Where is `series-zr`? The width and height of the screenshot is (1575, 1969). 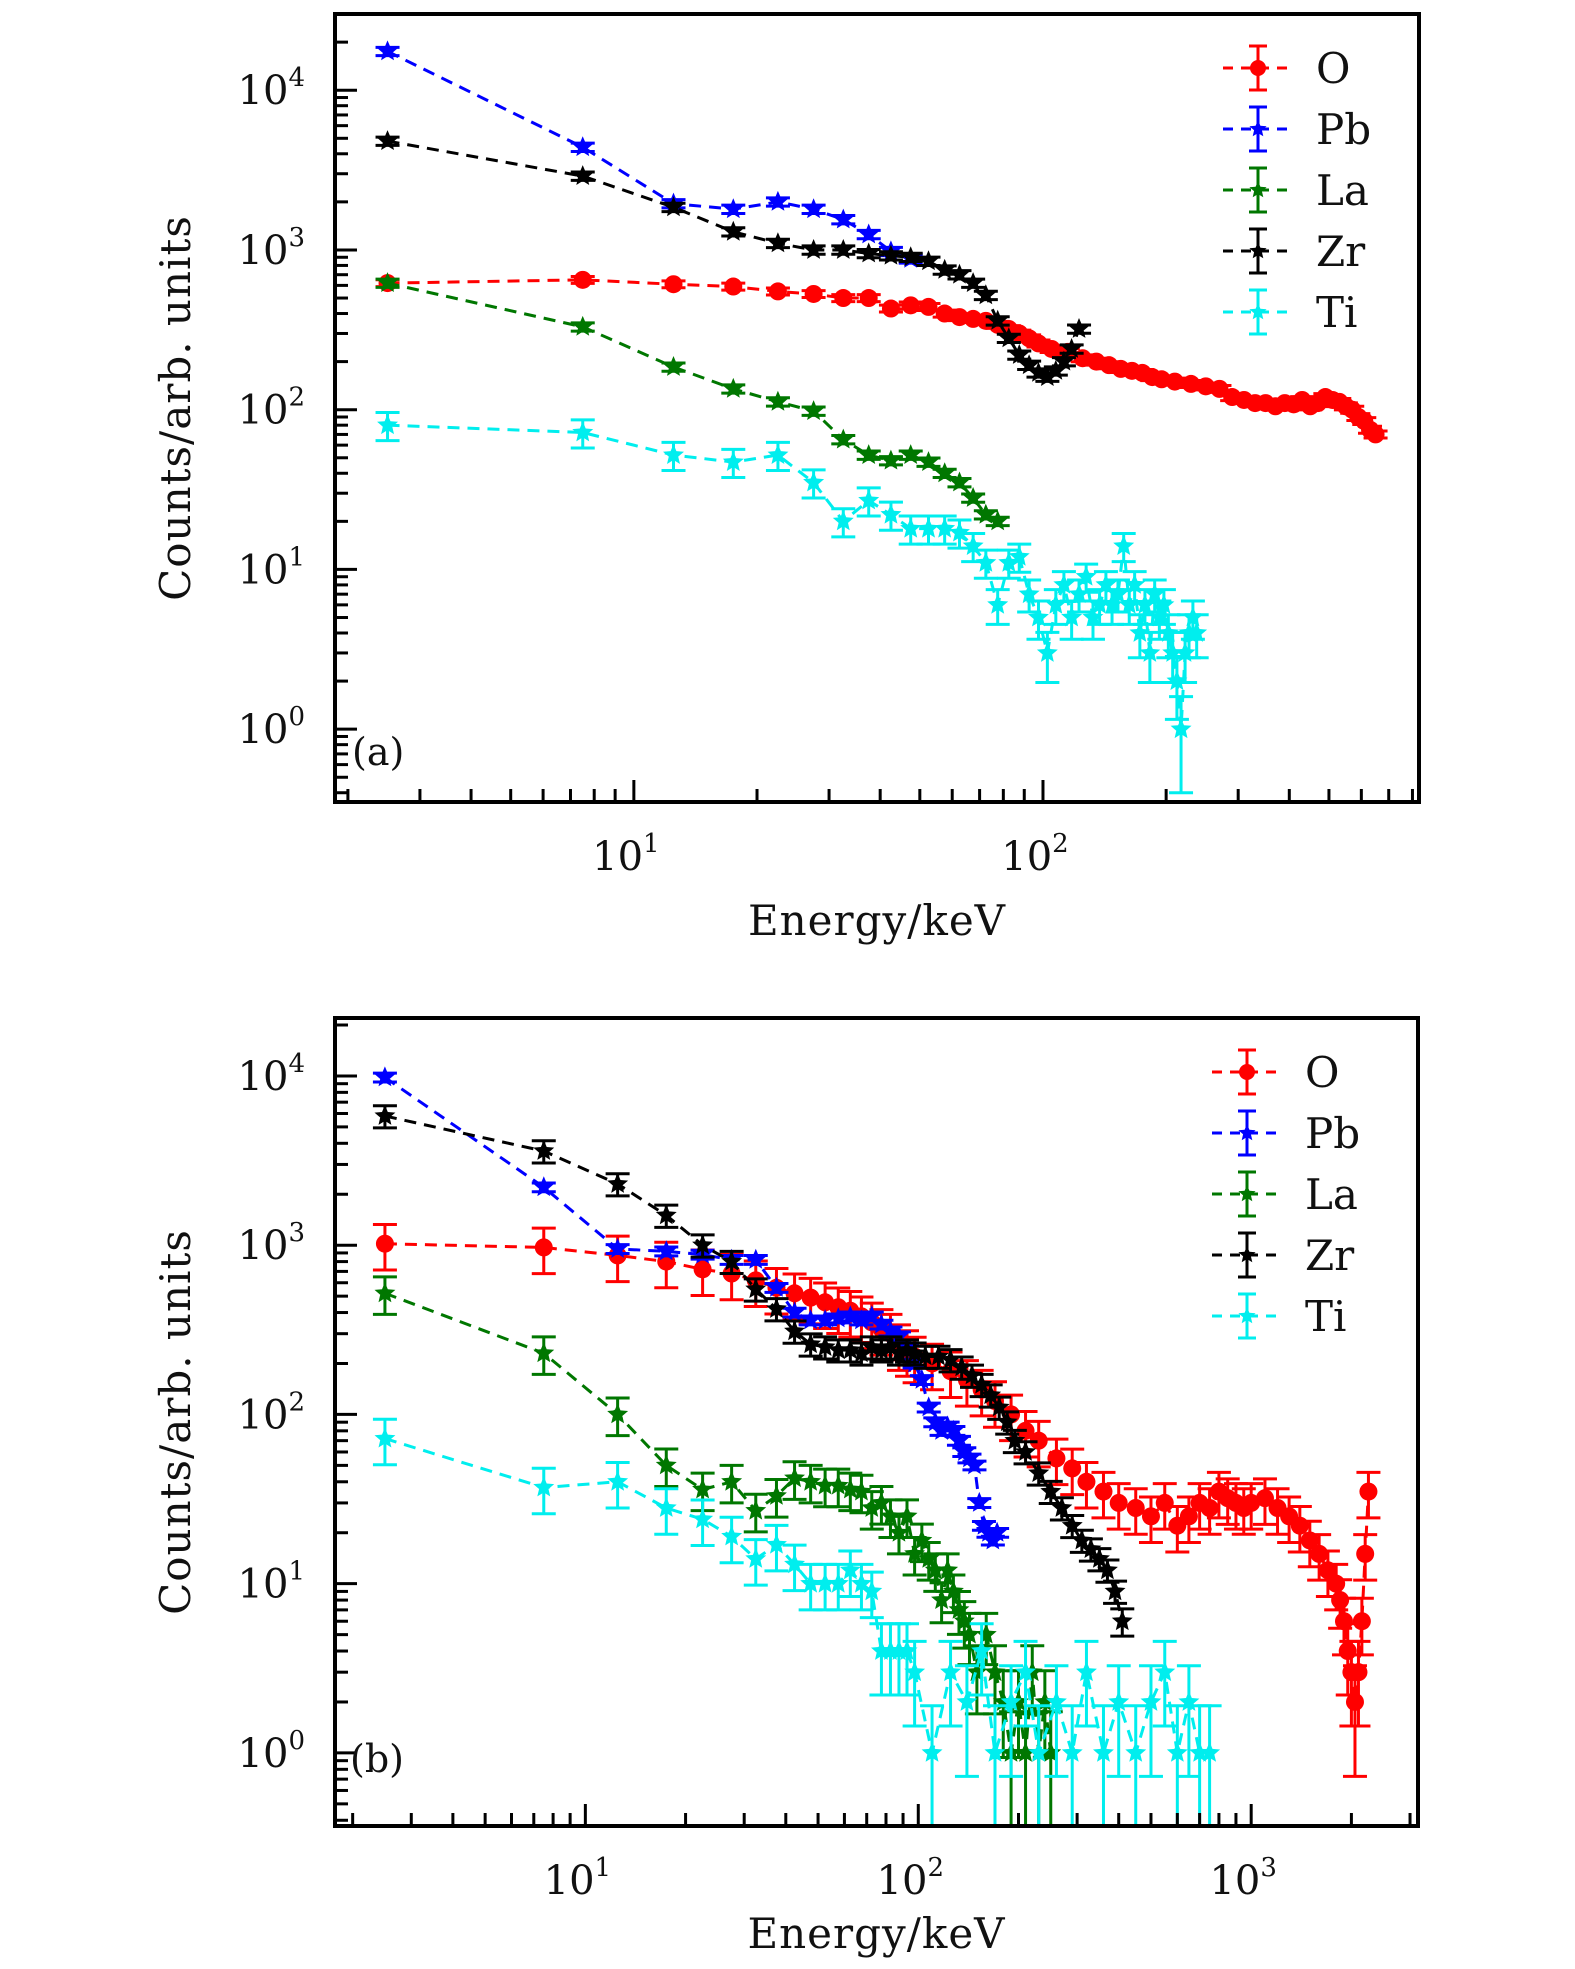 series-zr is located at coordinates (753, 1371).